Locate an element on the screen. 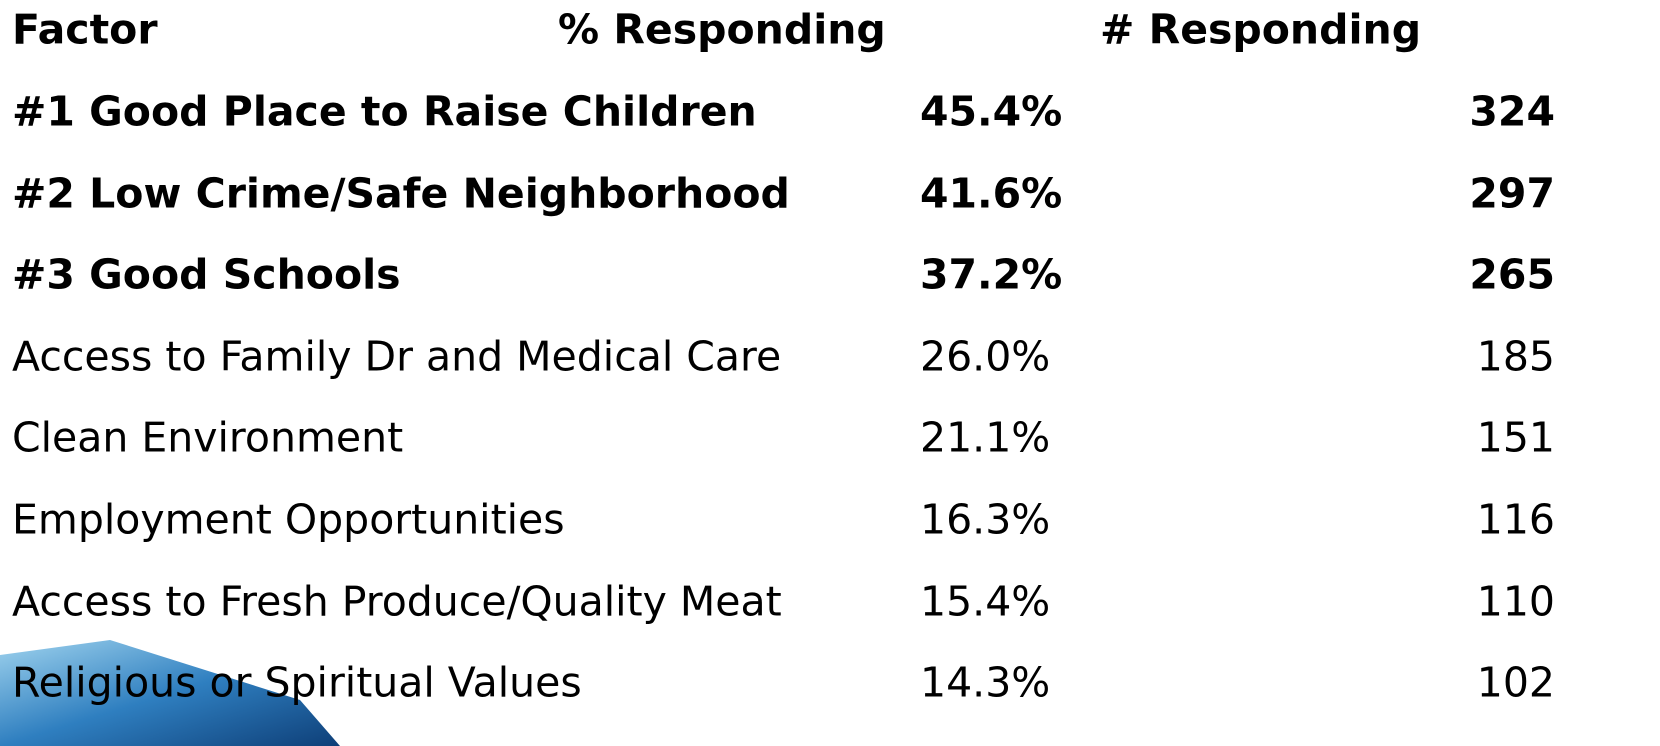 This screenshot has width=1660, height=746. decoration is located at coordinates (170, 693).